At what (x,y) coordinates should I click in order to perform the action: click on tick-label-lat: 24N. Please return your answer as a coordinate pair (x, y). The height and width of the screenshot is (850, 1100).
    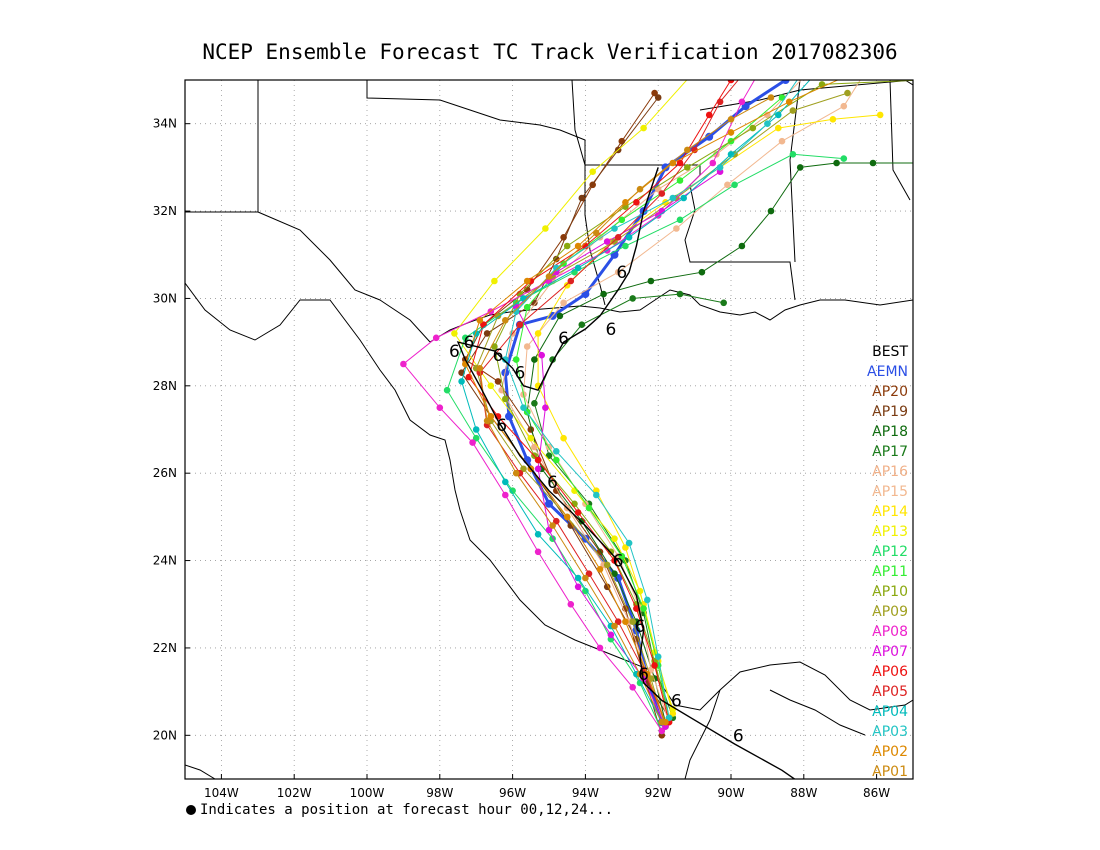
    Looking at the image, I should click on (165, 561).